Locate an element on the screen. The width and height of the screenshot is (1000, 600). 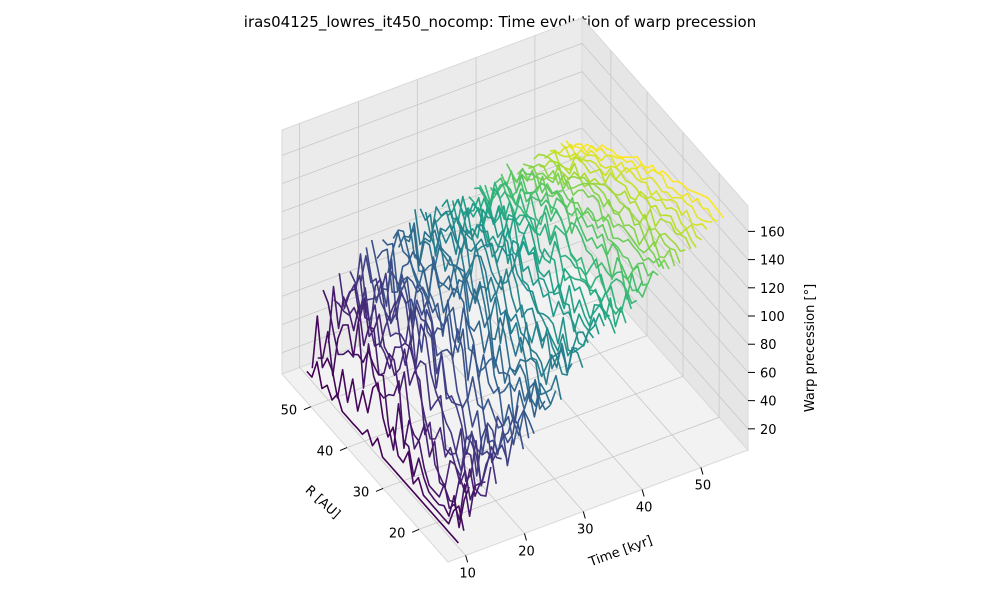
y-axis-label: Time [kyr] is located at coordinates (620, 551).